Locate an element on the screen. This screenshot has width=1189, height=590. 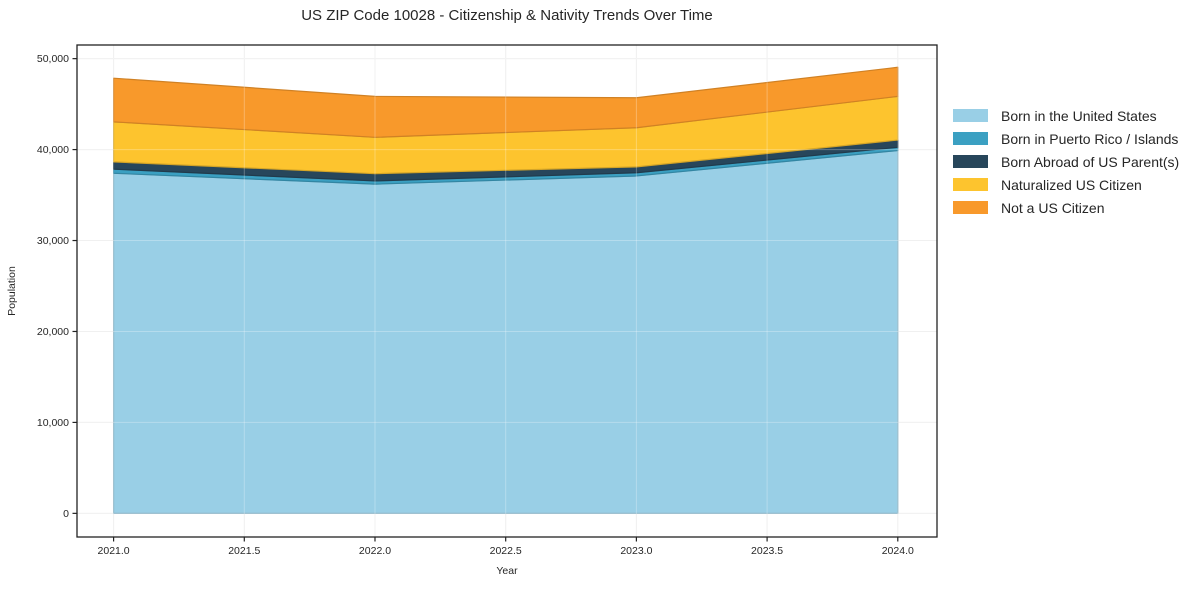
legend-swatch-born-abroad is located at coordinates (970, 161).